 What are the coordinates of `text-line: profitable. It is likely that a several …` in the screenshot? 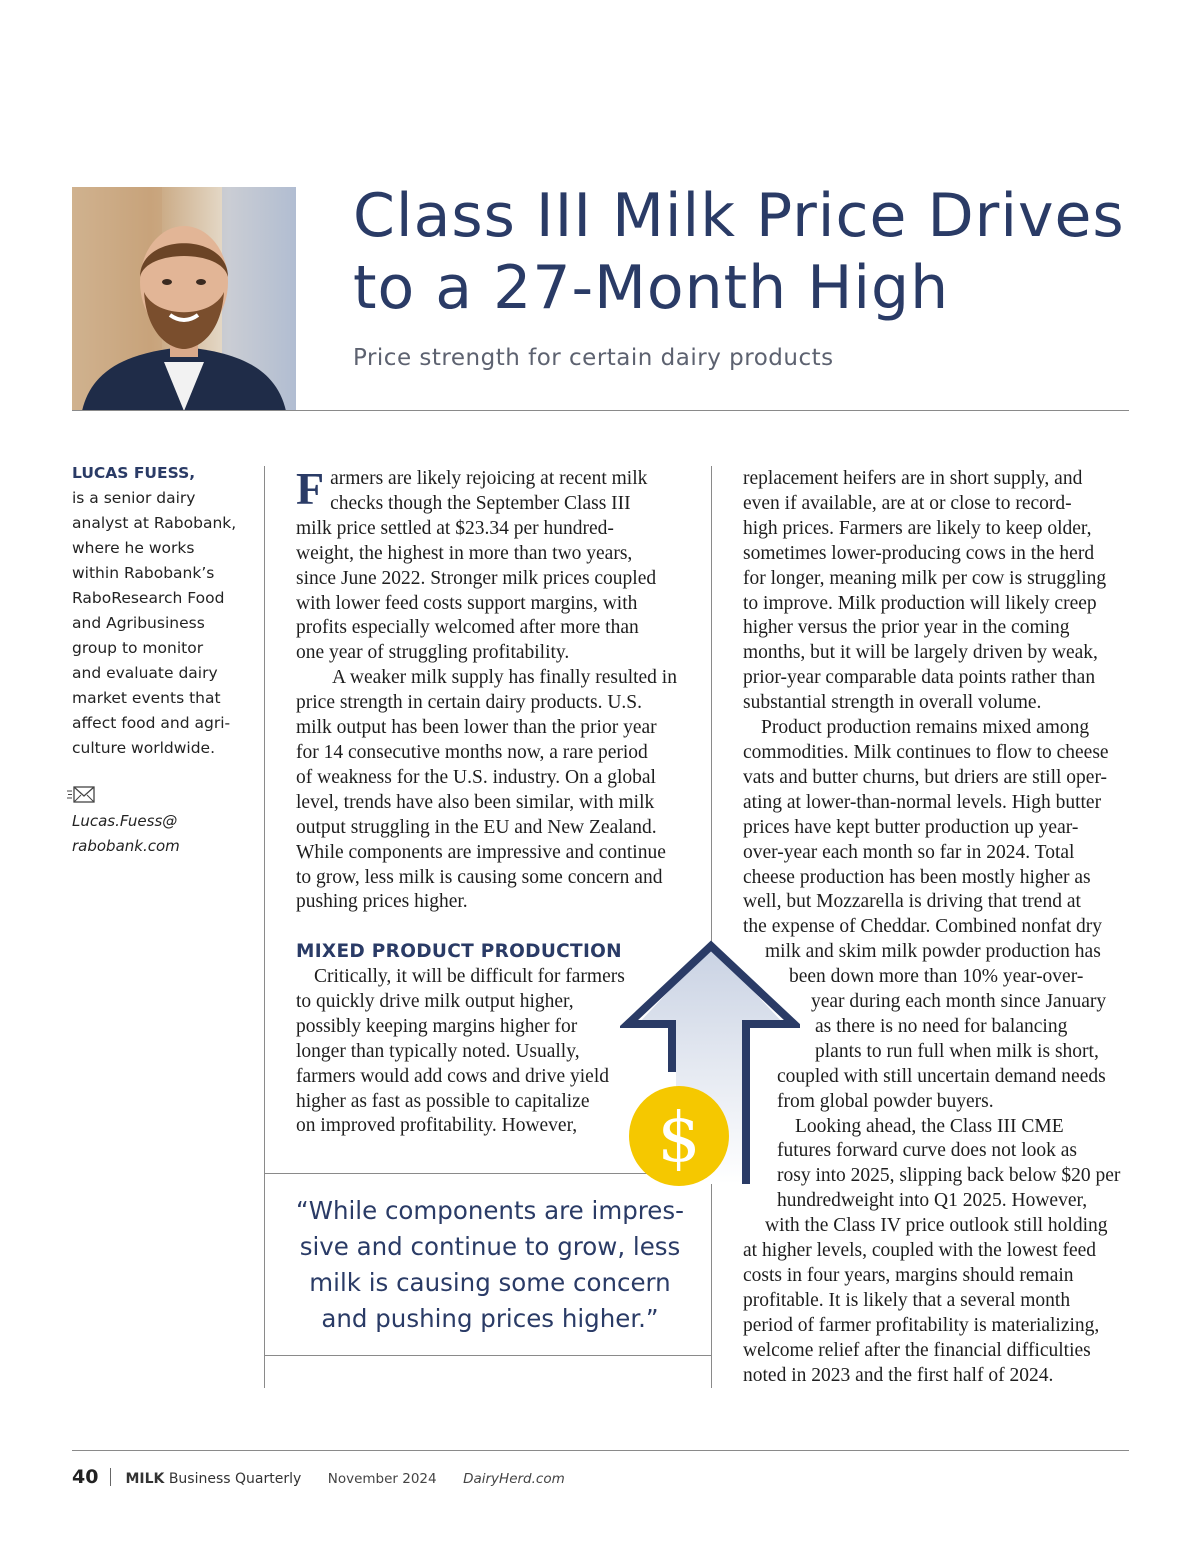 It's located at (907, 1300).